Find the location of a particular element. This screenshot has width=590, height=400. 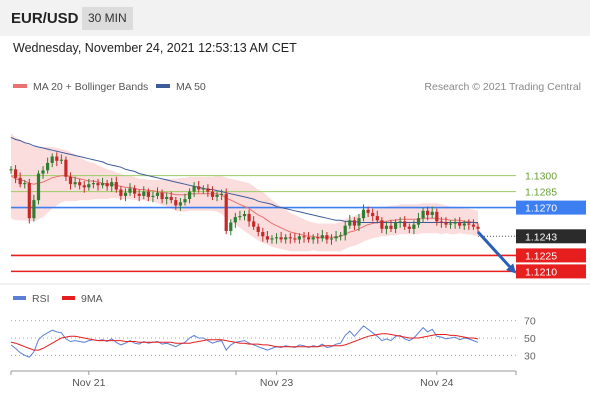

rsi-legend-label: RSI is located at coordinates (41, 299).